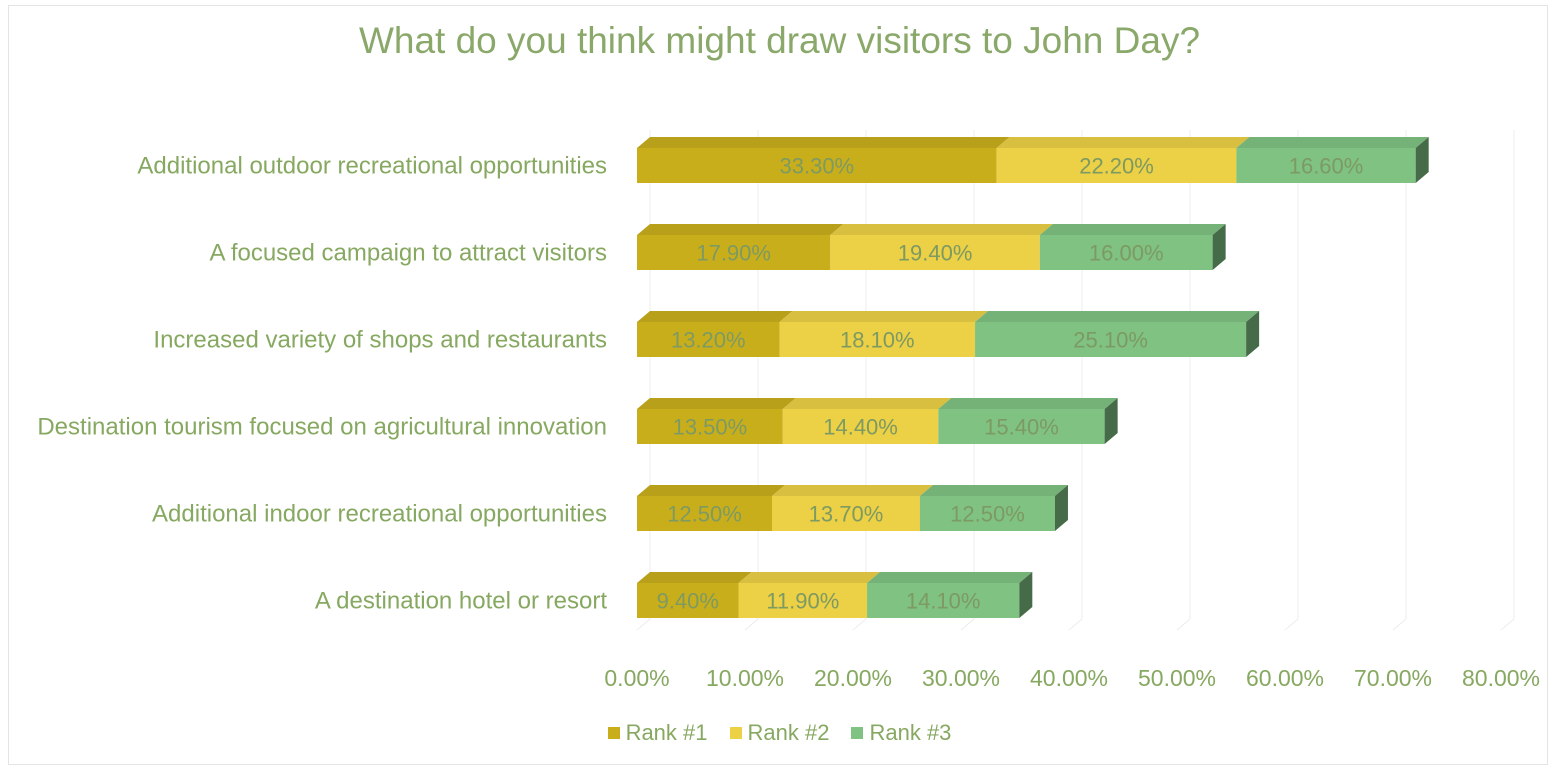 This screenshot has width=1559, height=772. I want to click on x-tick-label: 70.00%, so click(1393, 678).